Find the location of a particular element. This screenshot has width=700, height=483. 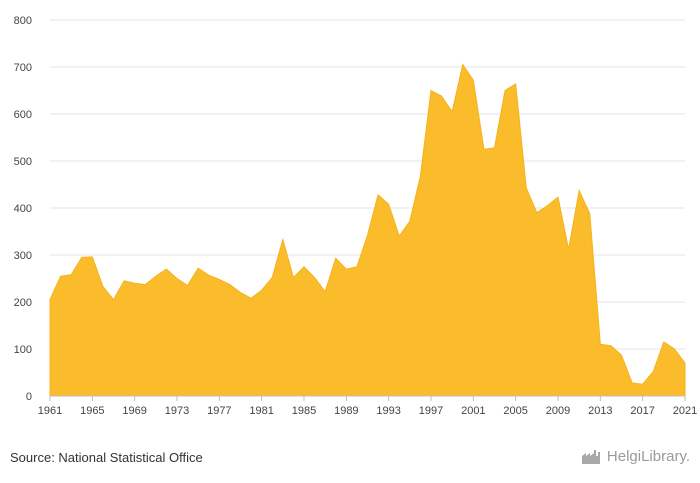

x-tick-label: 1993 is located at coordinates (388, 411).